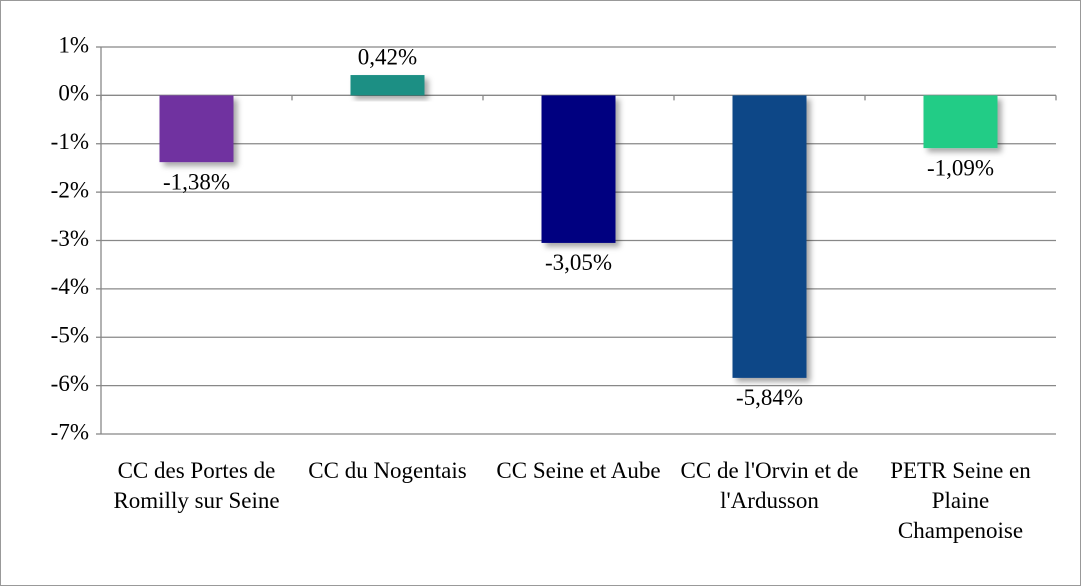  What do you see at coordinates (769, 397) in the screenshot?
I see `value-label: -5,84%` at bounding box center [769, 397].